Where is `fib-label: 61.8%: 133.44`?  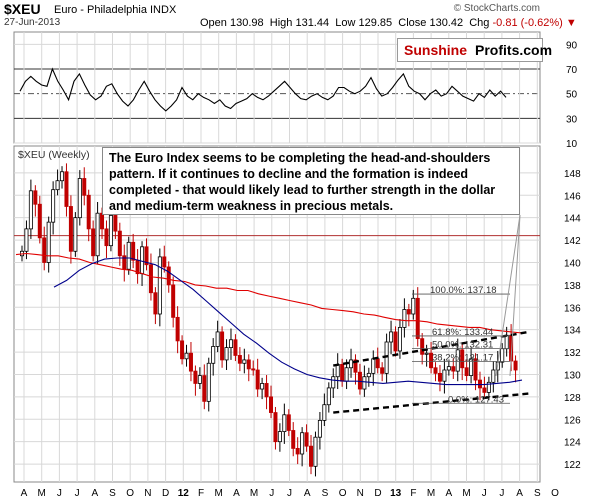 fib-label: 61.8%: 133.44 is located at coordinates (462, 332).